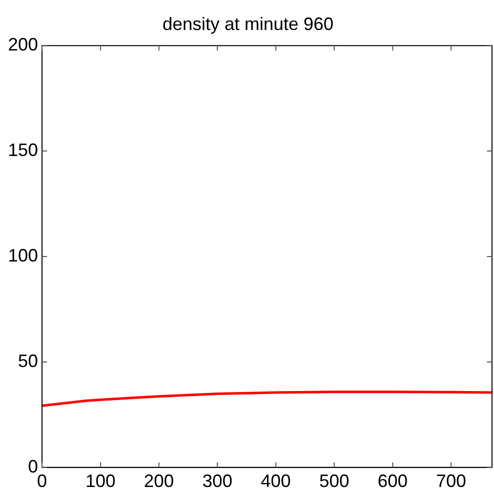 Image resolution: width=494 pixels, height=497 pixels. What do you see at coordinates (23, 150) in the screenshot?
I see `y-tick-label: 150` at bounding box center [23, 150].